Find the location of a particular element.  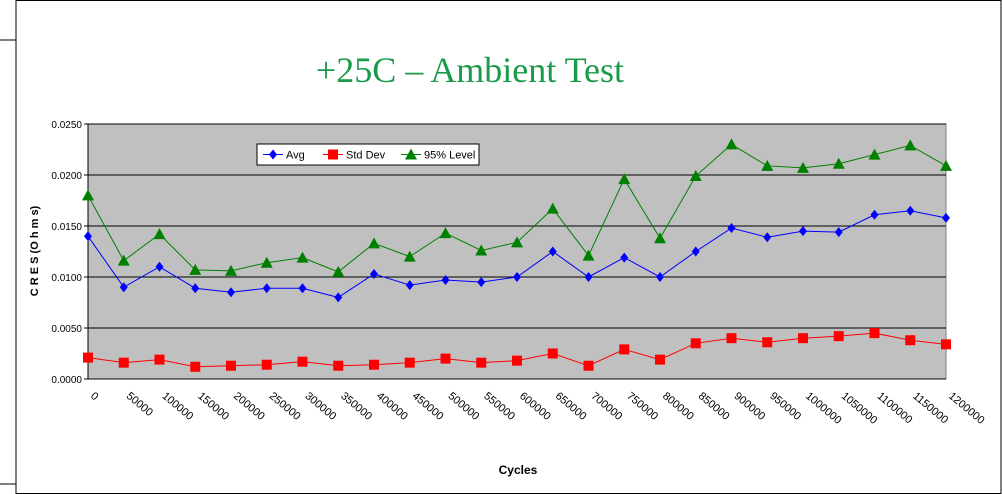

y-tick-label: 0.0250 is located at coordinates (66, 125).